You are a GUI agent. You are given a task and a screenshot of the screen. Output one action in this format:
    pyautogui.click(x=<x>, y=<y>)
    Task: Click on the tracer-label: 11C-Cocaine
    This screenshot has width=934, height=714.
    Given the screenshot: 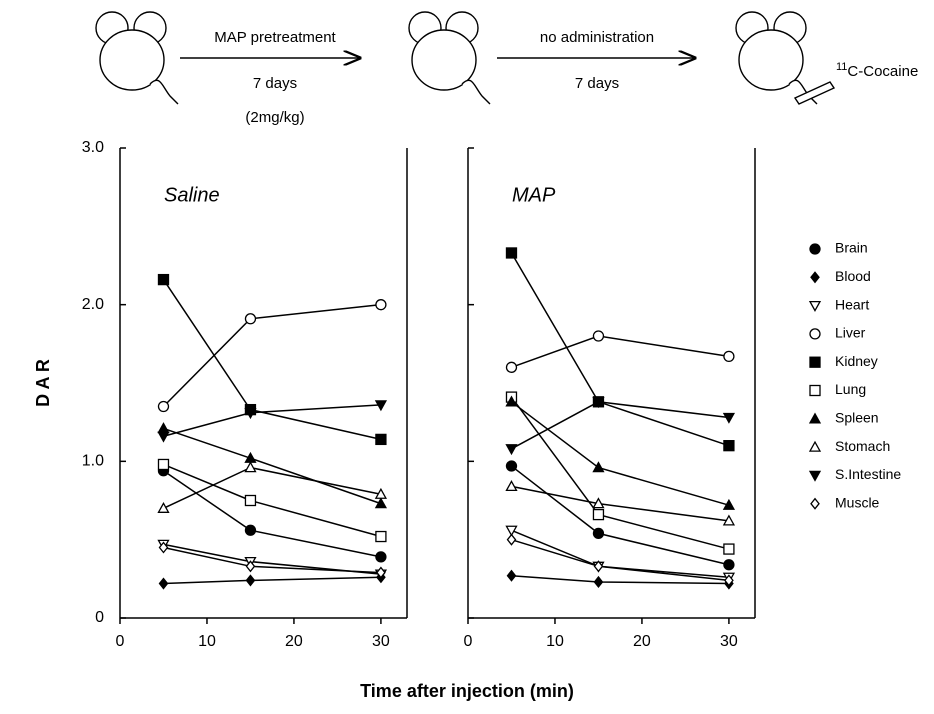 What is the action you would take?
    pyautogui.click(x=877, y=70)
    